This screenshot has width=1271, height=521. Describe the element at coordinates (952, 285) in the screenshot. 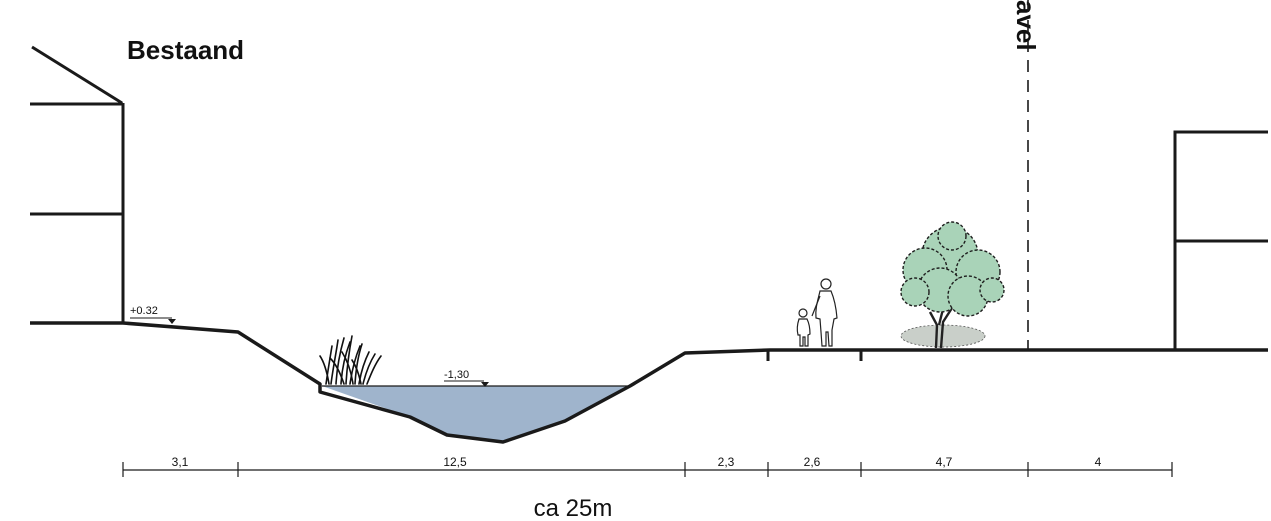

I see `tree-icon` at that location.